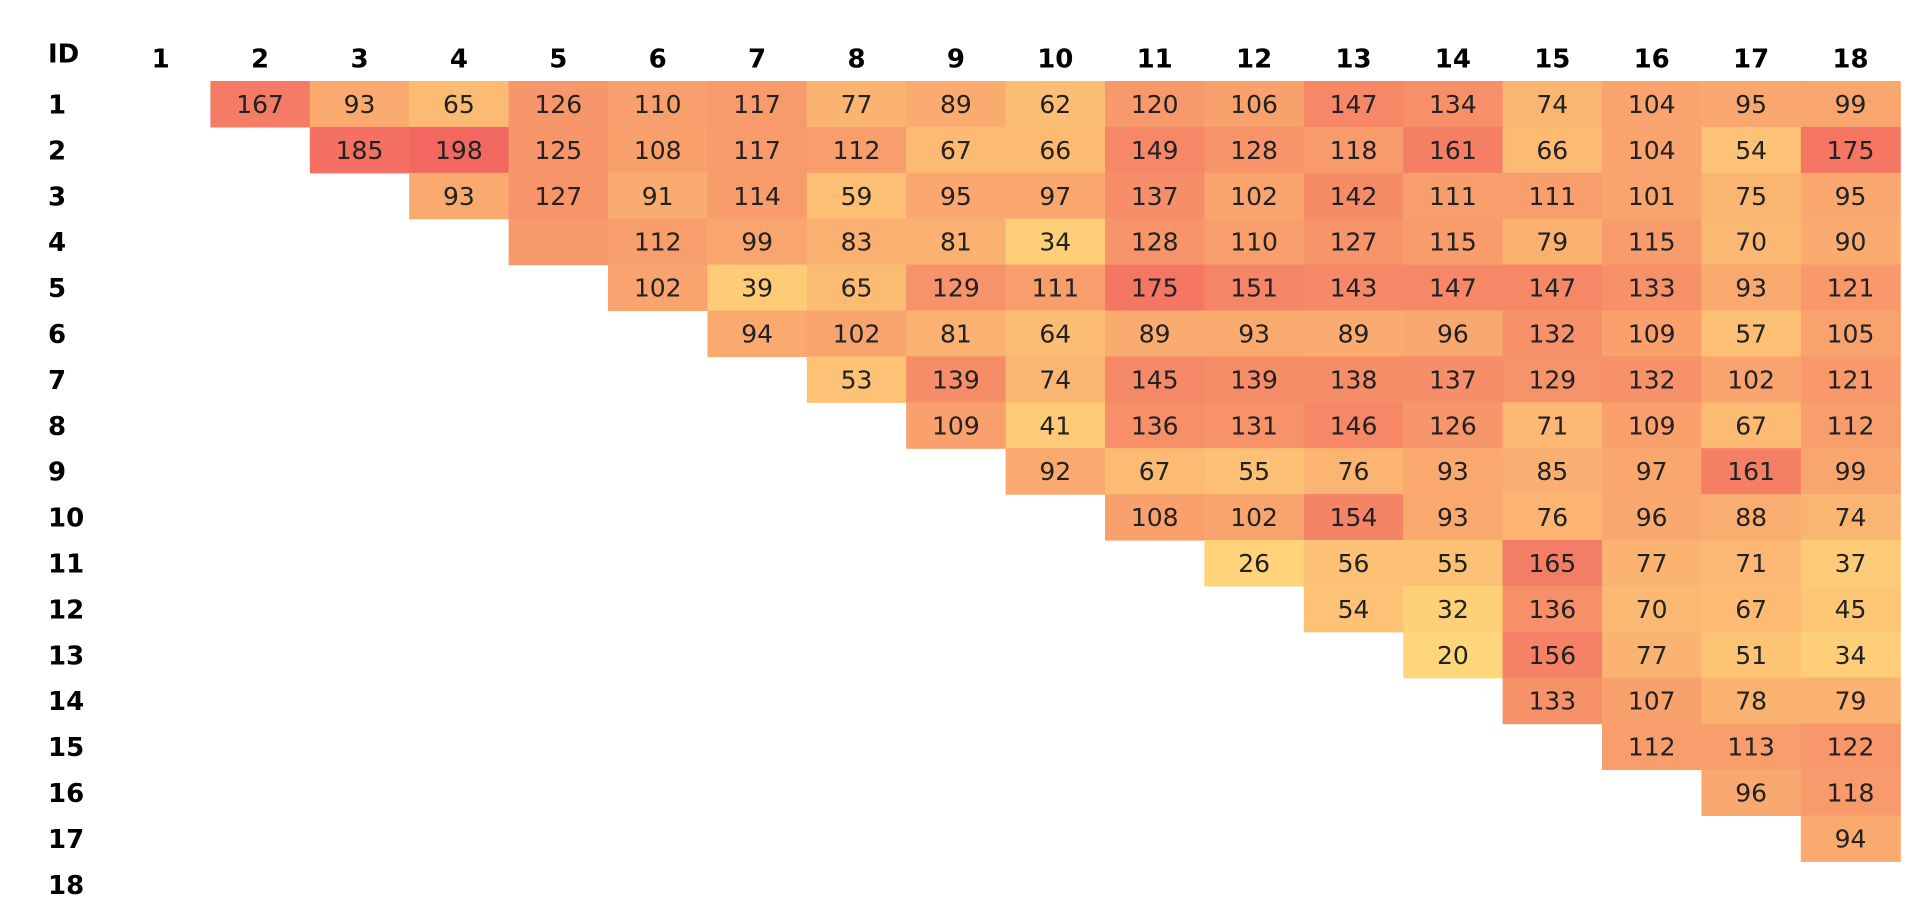 Image resolution: width=1908 pixels, height=910 pixels. I want to click on cell-value-11-16: 77, so click(1652, 563).